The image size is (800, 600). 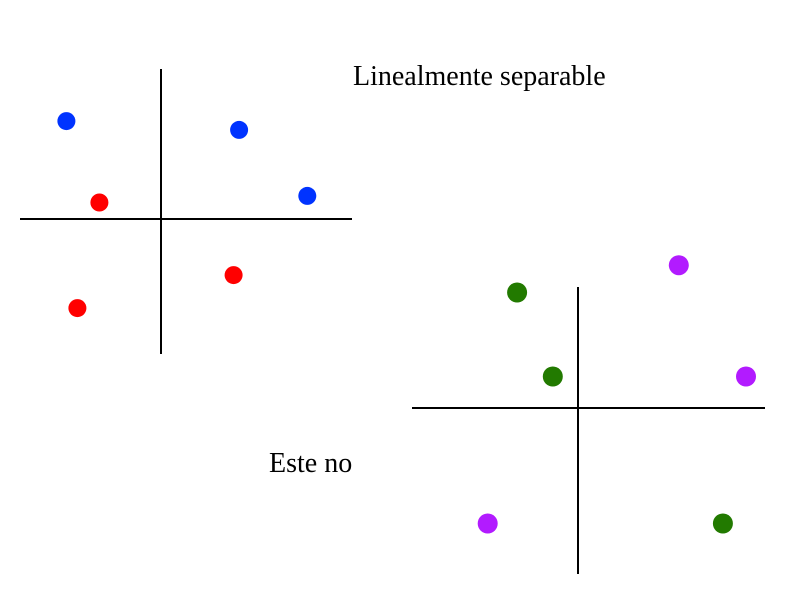 I want to click on not-separable-label: Este no, so click(x=310, y=463).